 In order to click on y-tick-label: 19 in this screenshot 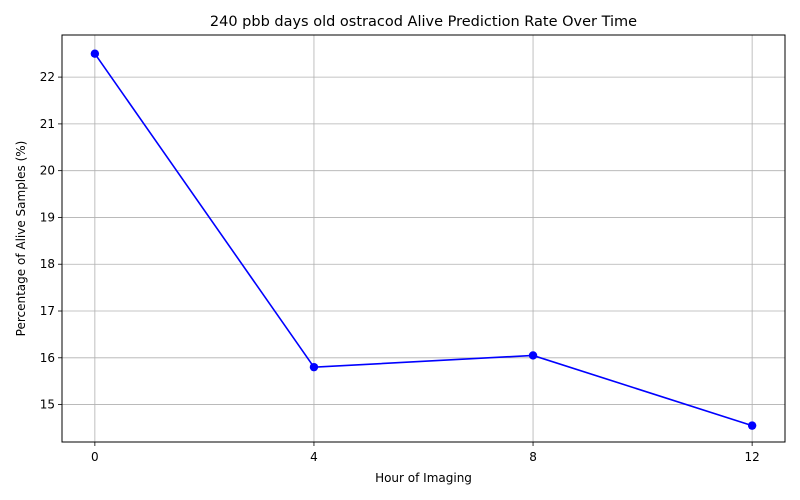, I will do `click(47, 217)`.